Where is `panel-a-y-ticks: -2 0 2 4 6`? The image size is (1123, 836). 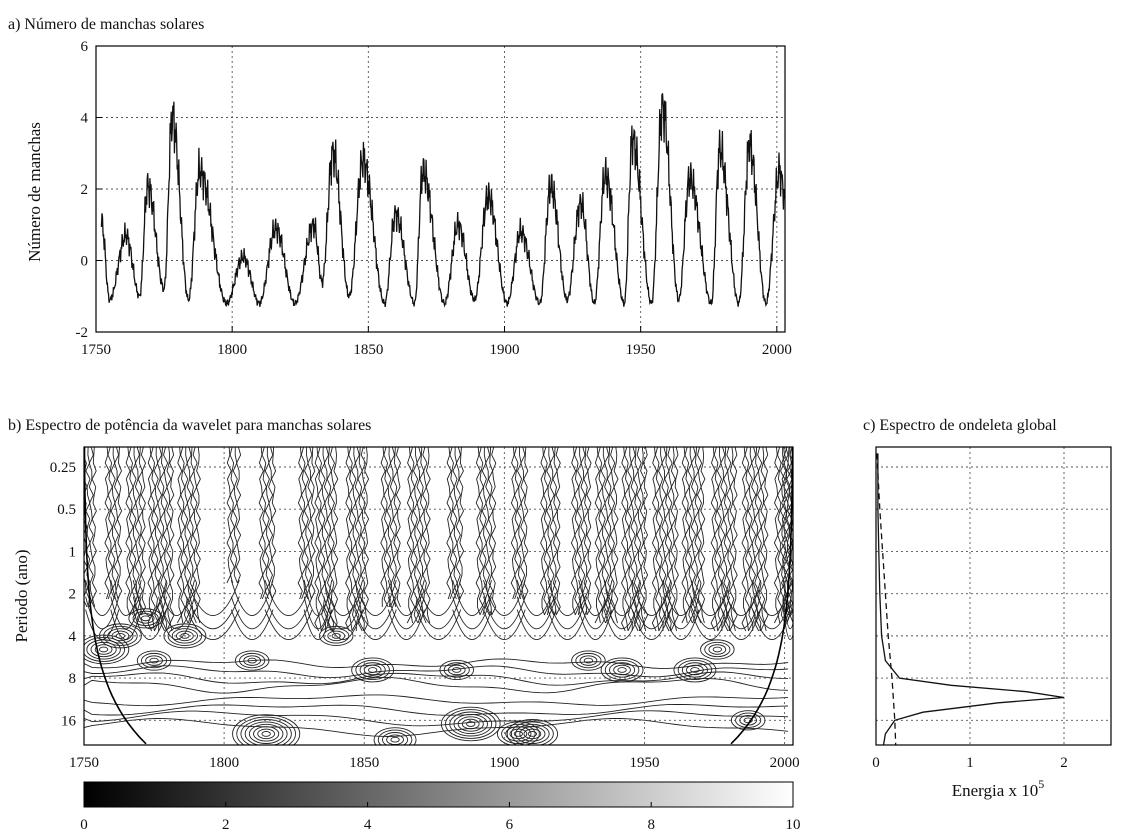
panel-a-y-ticks: -2 0 2 4 6 is located at coordinates (89, 190).